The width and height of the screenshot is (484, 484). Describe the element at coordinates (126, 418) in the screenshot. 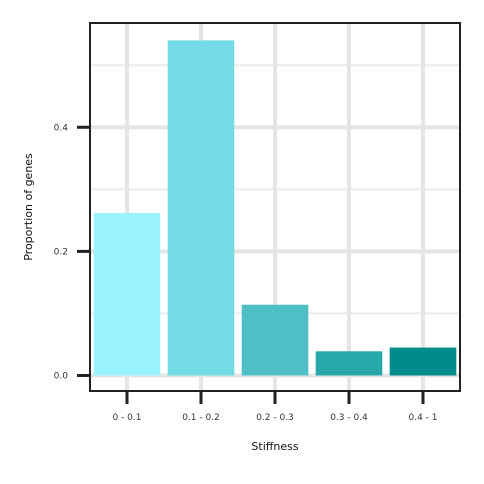

I see `x-tick-label: 0 - 0.1` at that location.